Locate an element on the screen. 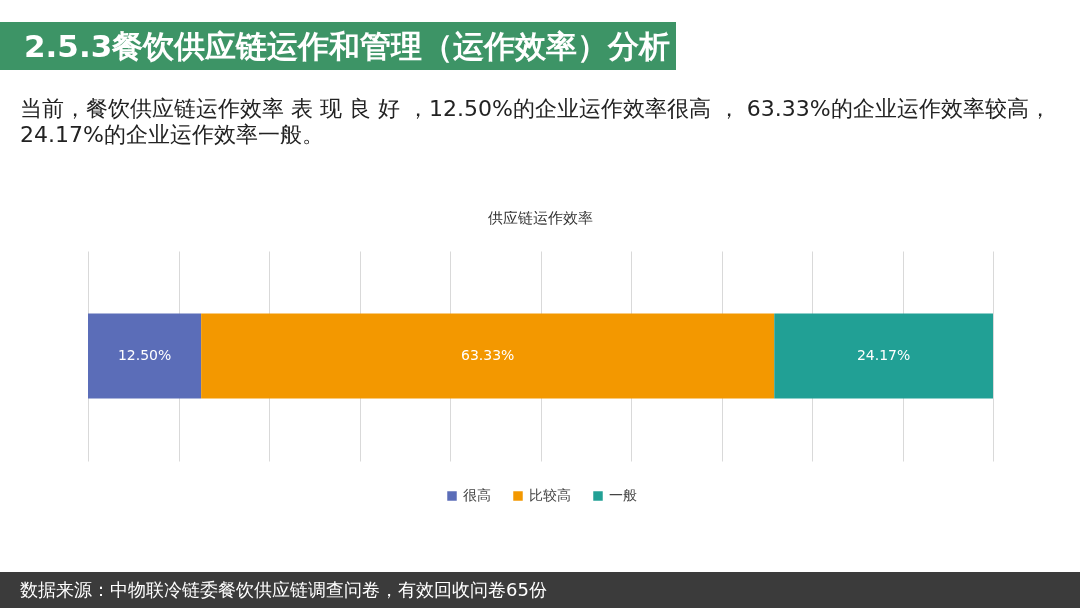 This screenshot has height=608, width=1080. chart-subtitle: 供应链运作效率 is located at coordinates (540, 218).